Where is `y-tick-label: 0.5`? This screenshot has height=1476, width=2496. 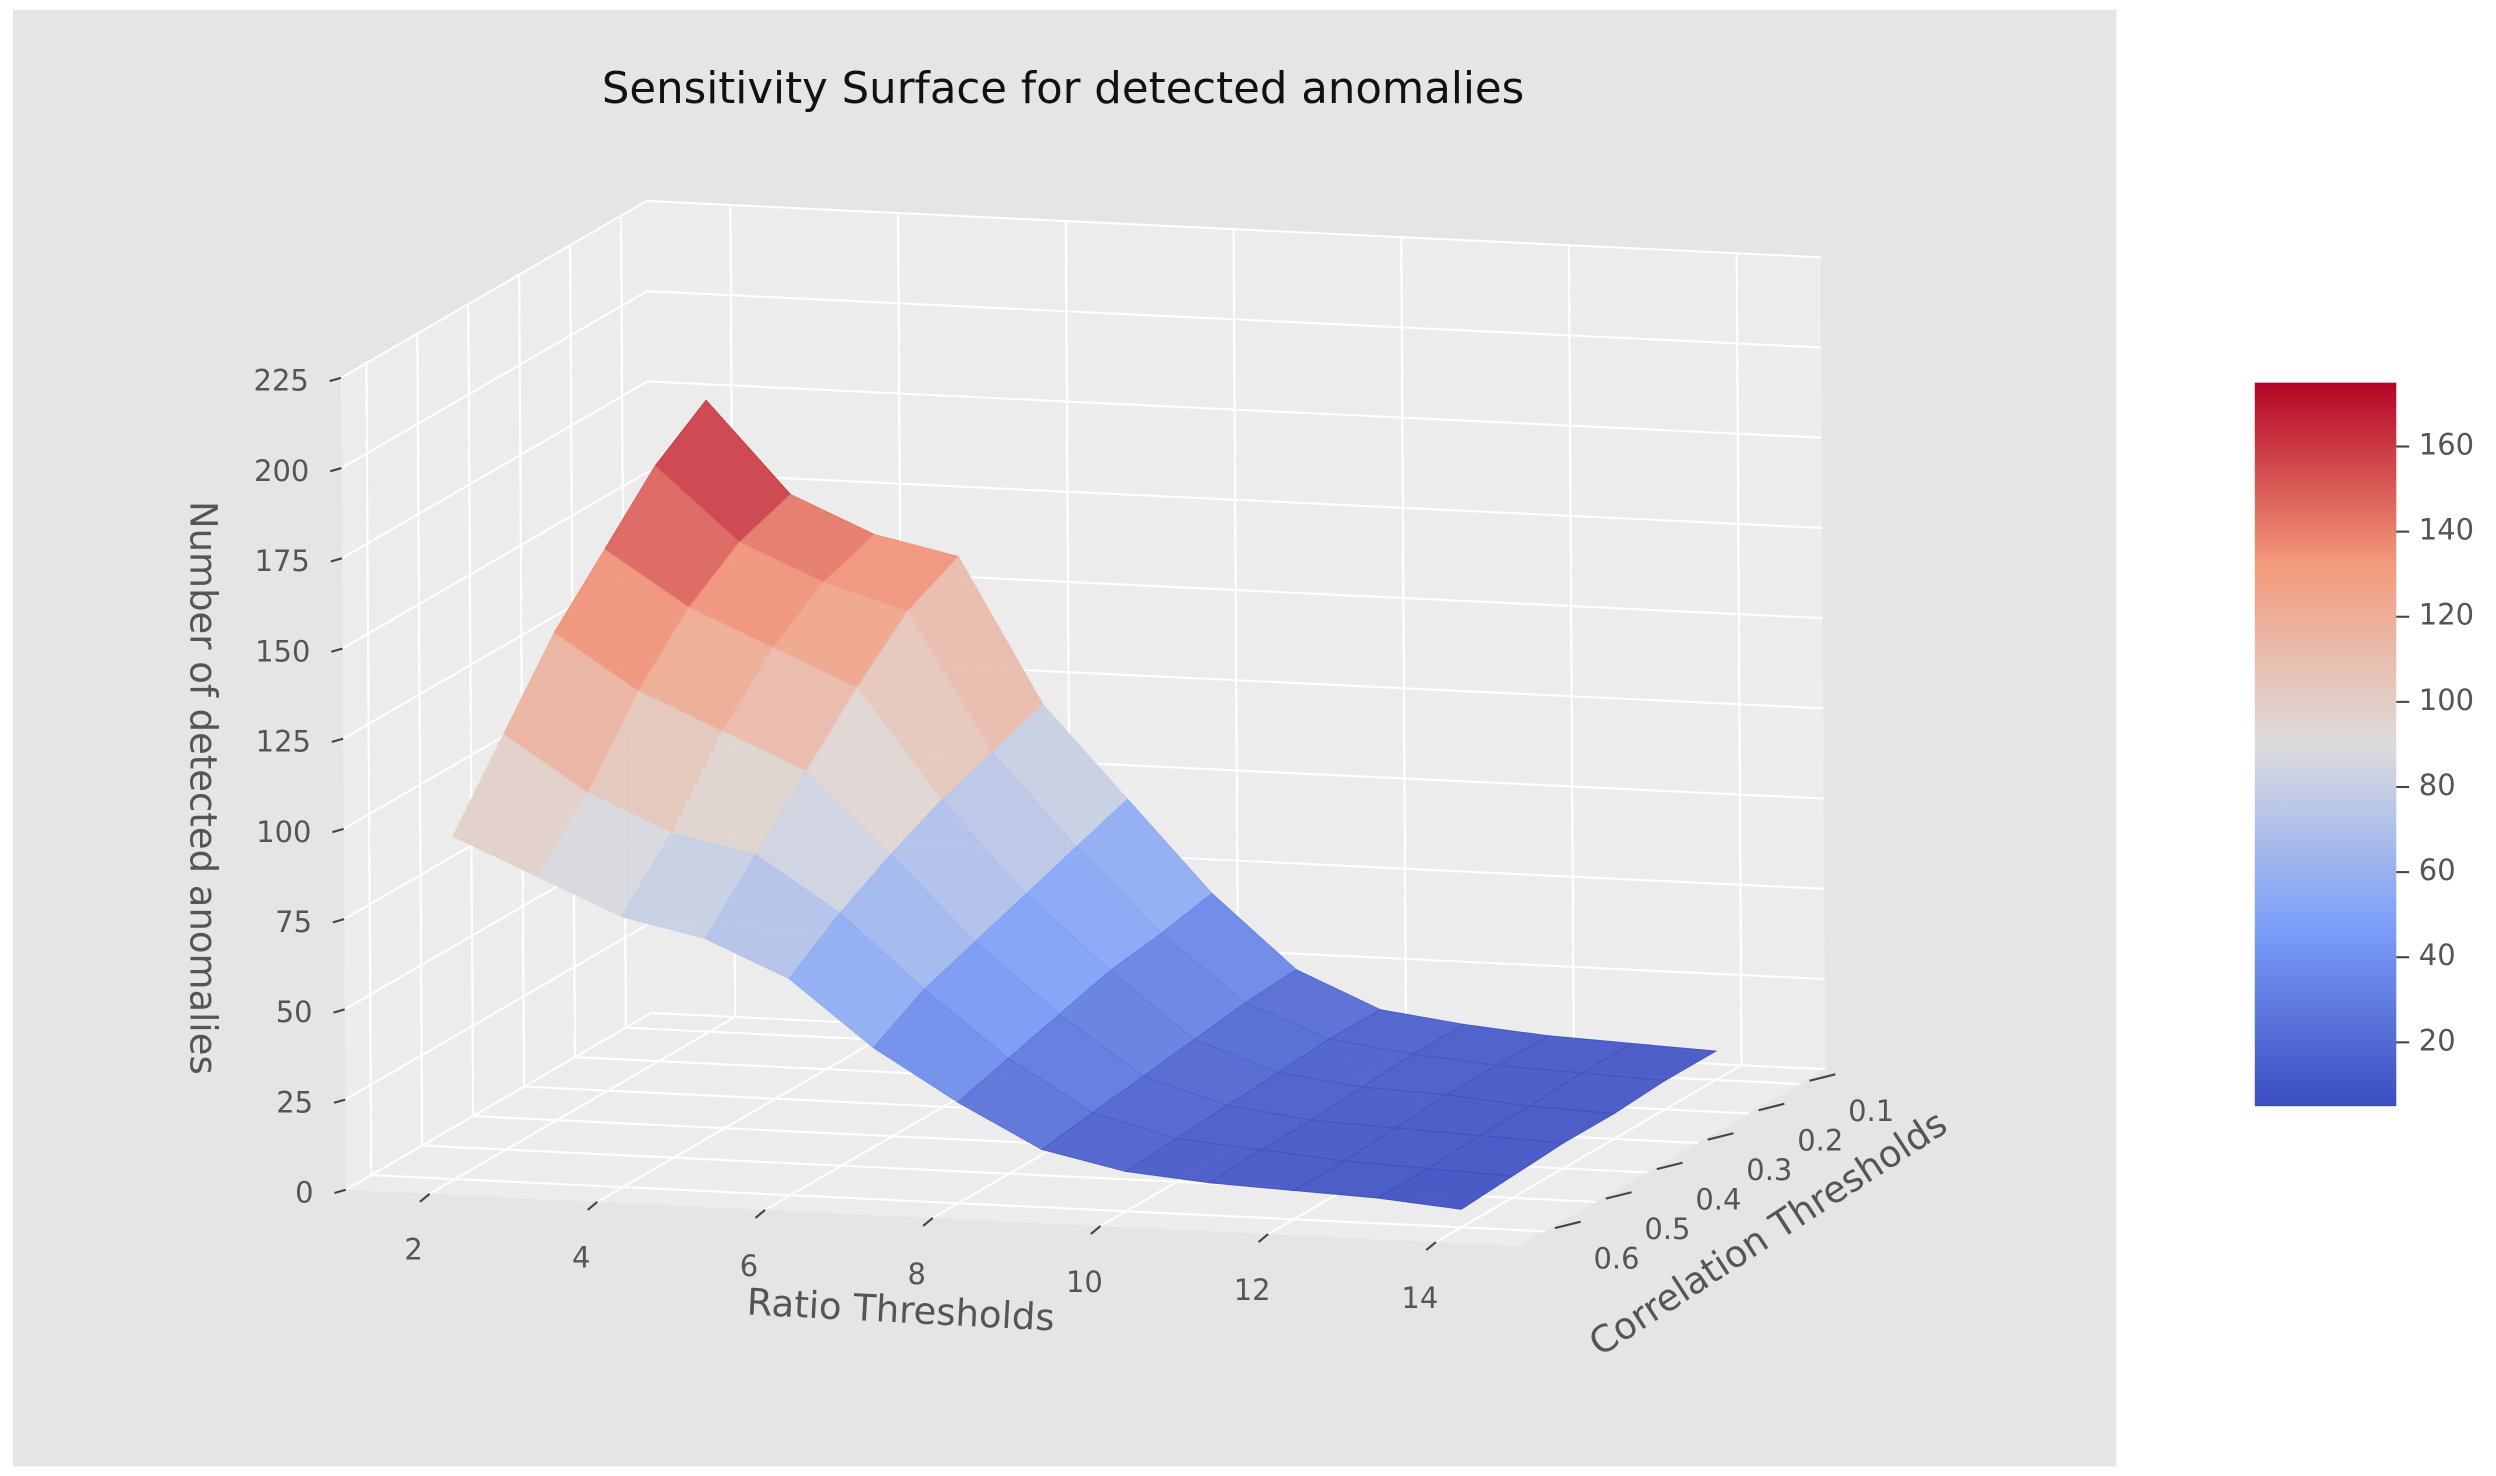
y-tick-label: 0.5 is located at coordinates (1667, 1229).